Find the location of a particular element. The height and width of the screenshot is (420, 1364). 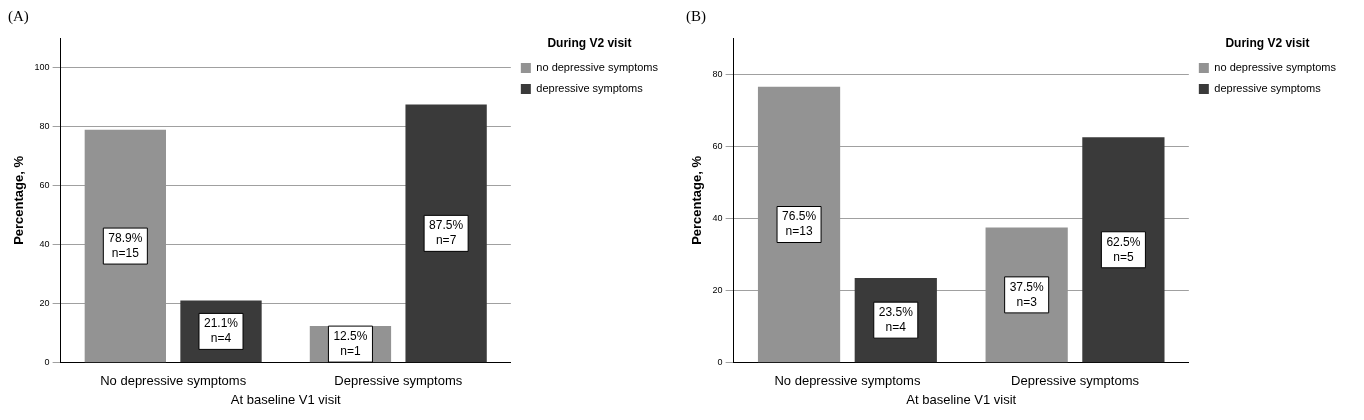

data-label: 12.5% n=1 is located at coordinates (350, 343).